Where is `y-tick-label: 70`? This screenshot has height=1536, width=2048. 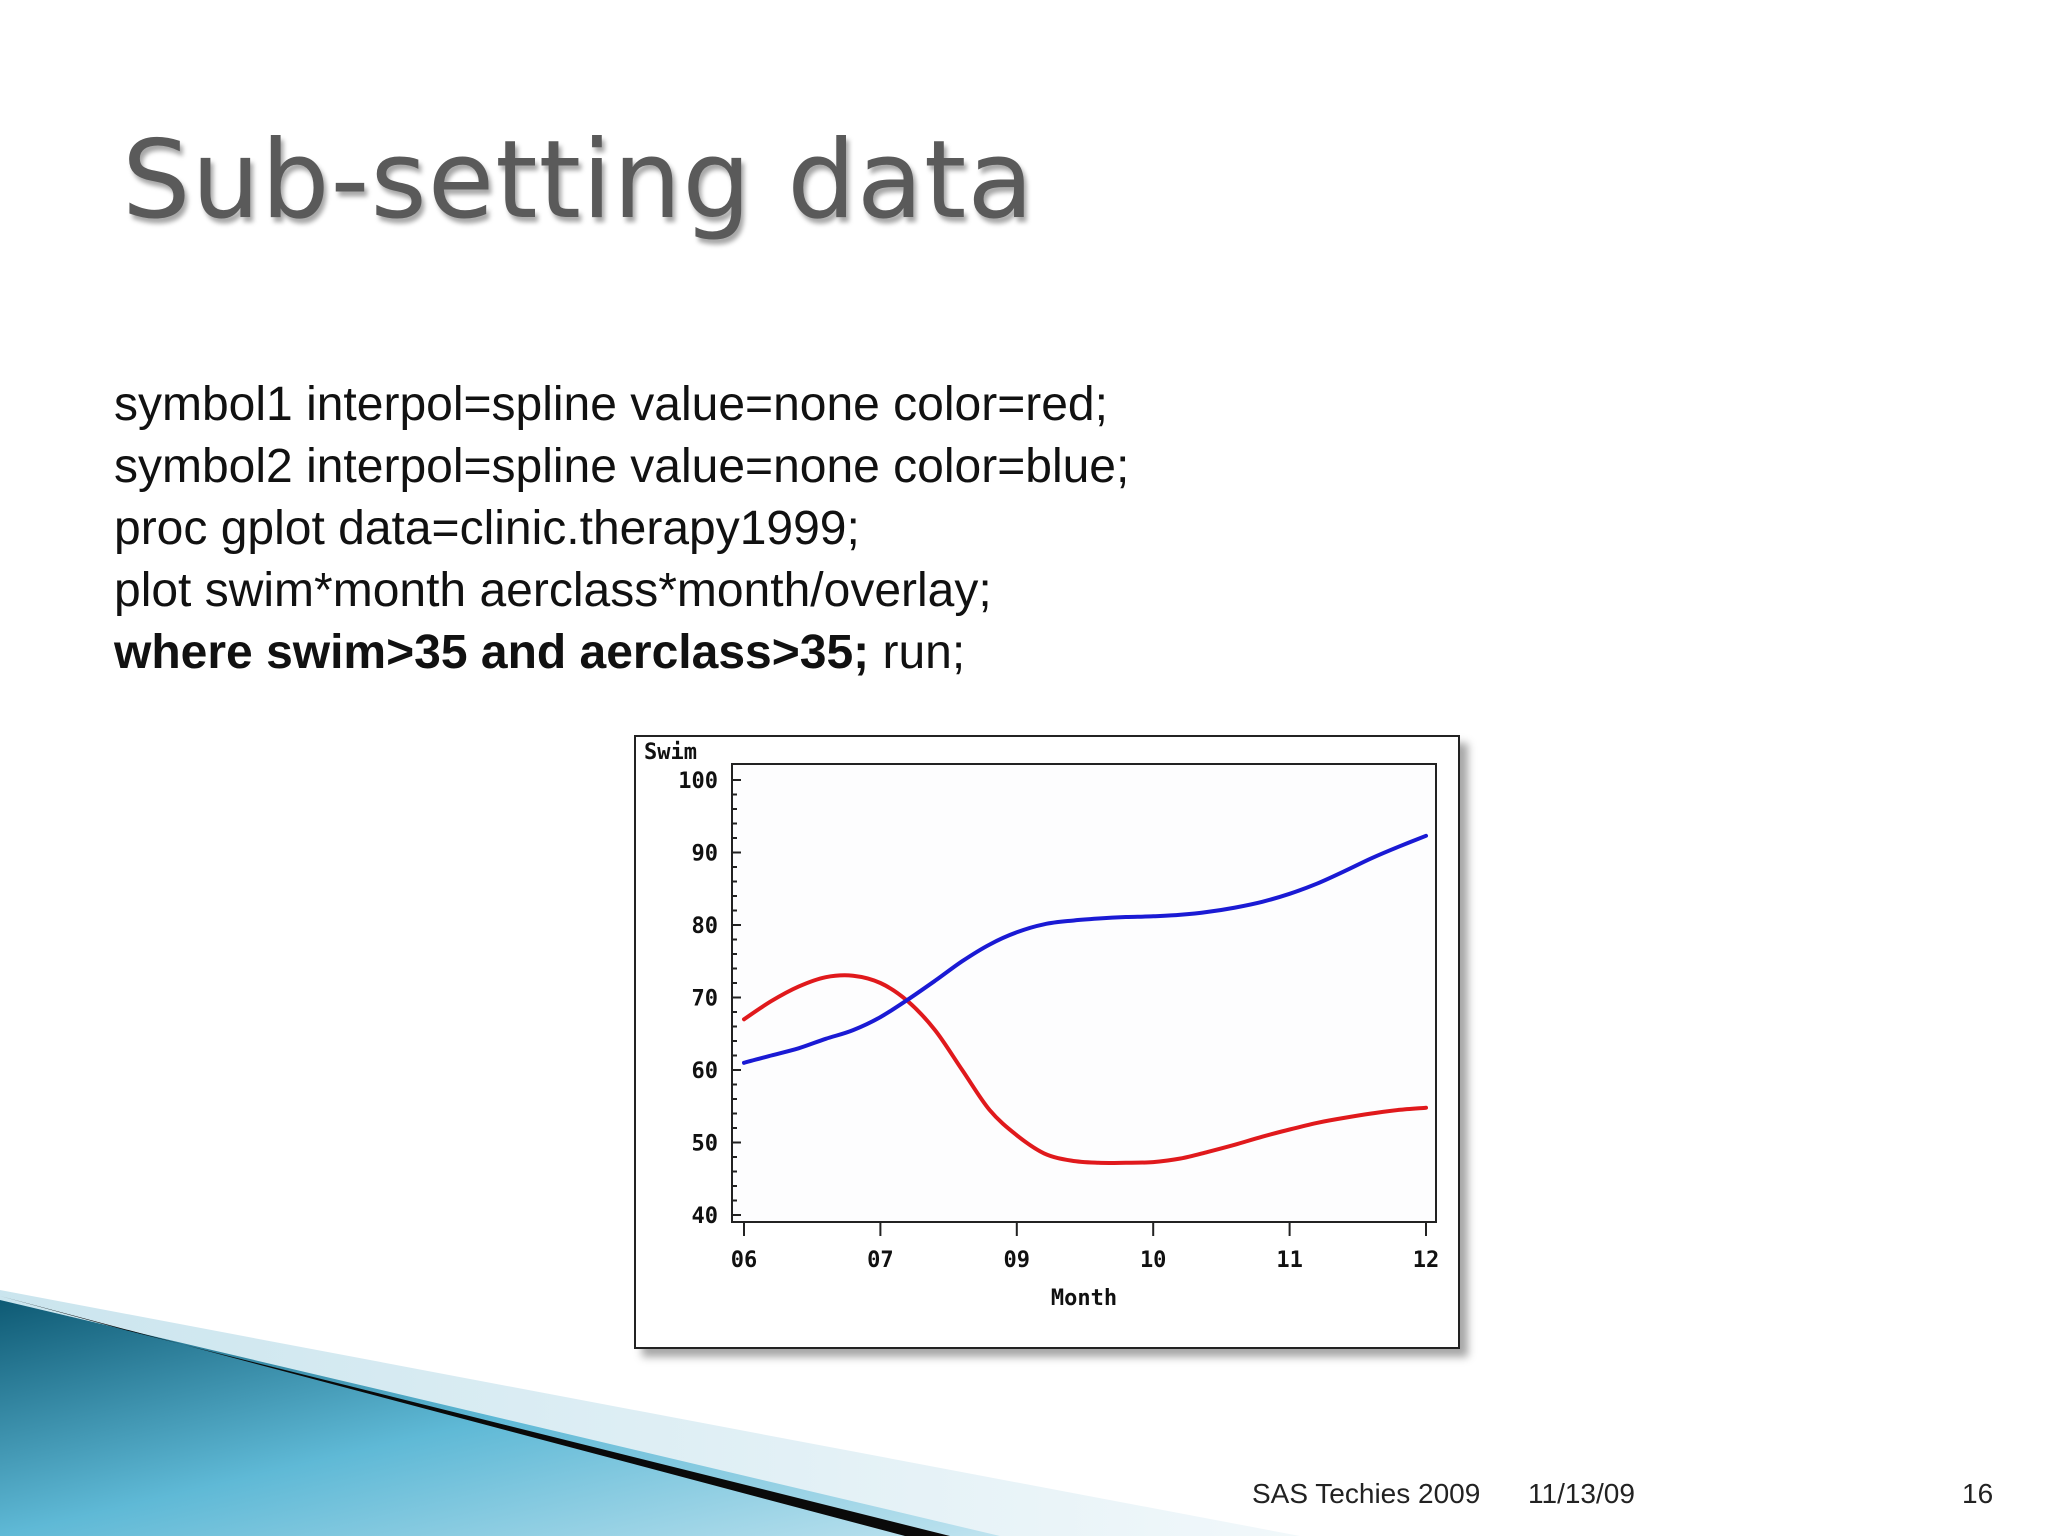
y-tick-label: 70 is located at coordinates (705, 999).